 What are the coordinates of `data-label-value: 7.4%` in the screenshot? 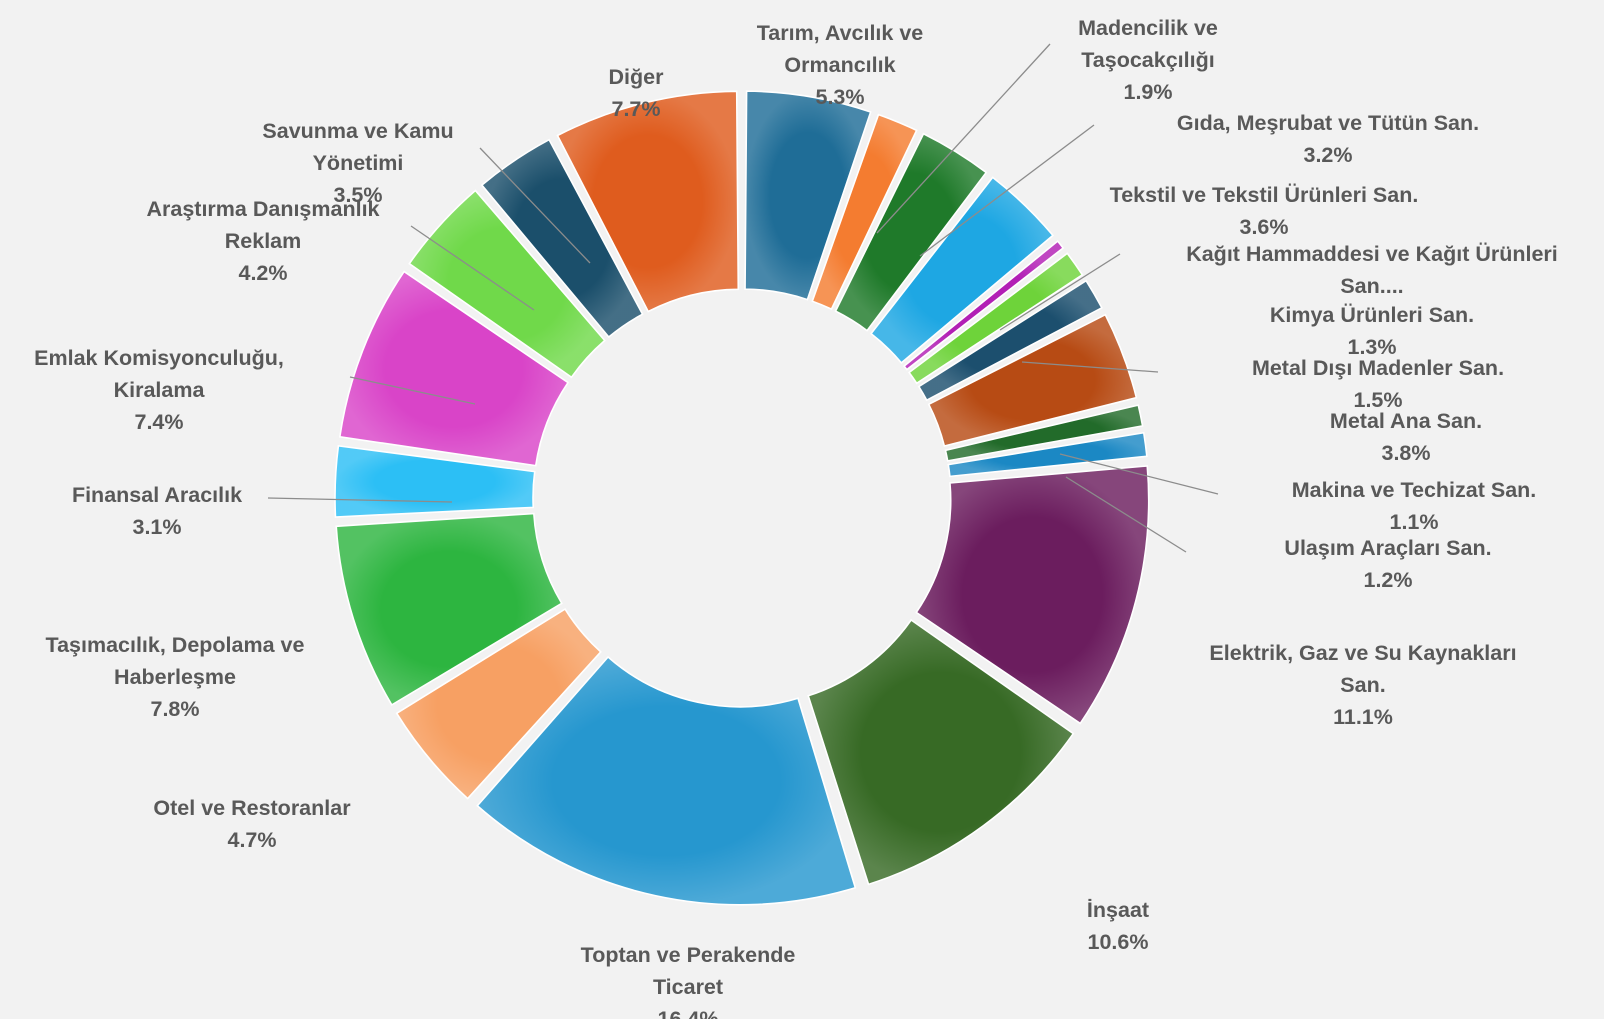 It's located at (158, 422).